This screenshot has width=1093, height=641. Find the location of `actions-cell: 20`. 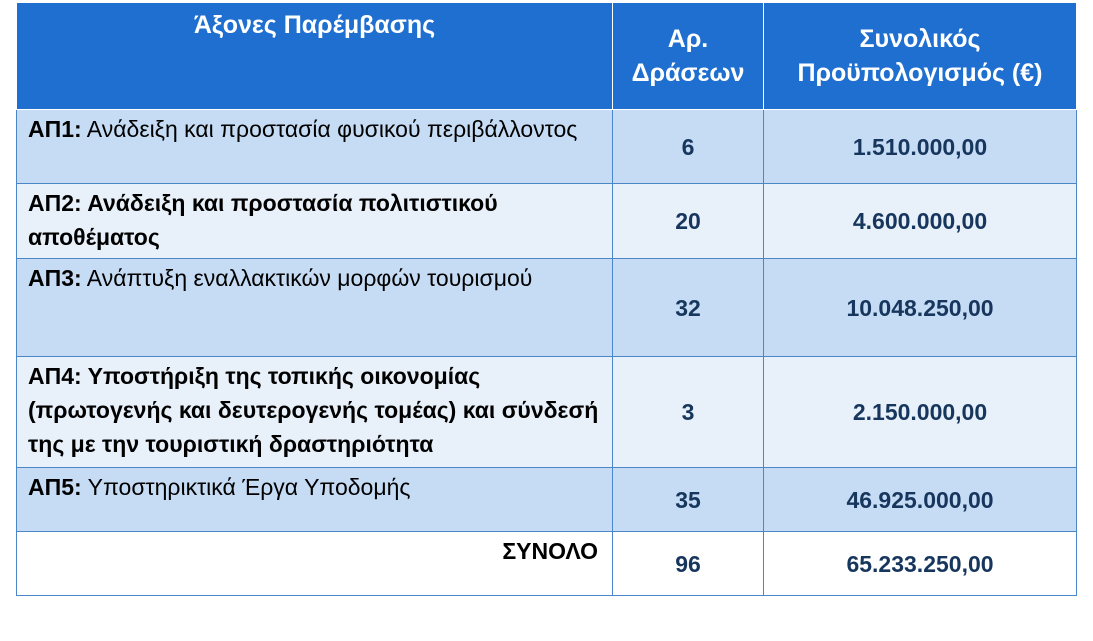

actions-cell: 20 is located at coordinates (688, 221).